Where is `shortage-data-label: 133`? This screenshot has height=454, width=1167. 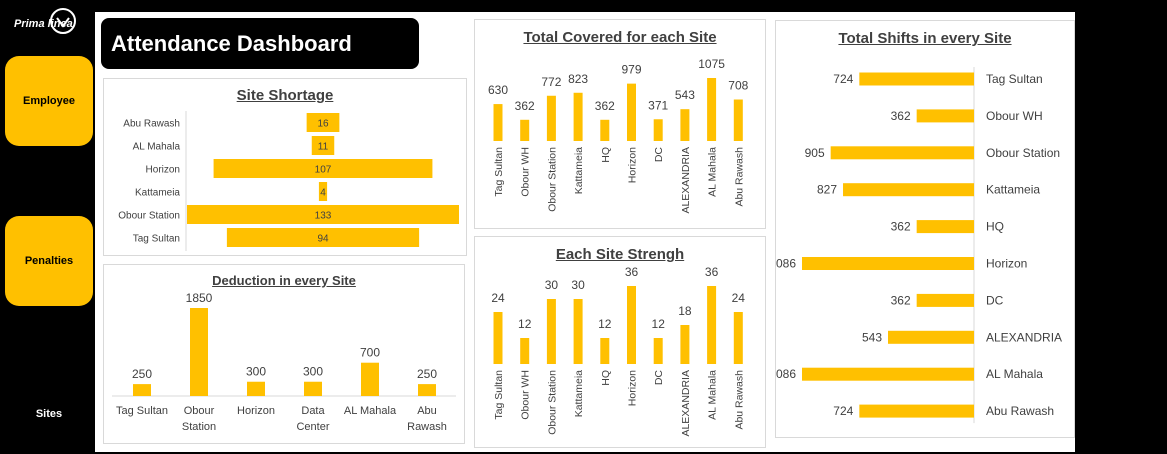
shortage-data-label: 133 is located at coordinates (323, 216).